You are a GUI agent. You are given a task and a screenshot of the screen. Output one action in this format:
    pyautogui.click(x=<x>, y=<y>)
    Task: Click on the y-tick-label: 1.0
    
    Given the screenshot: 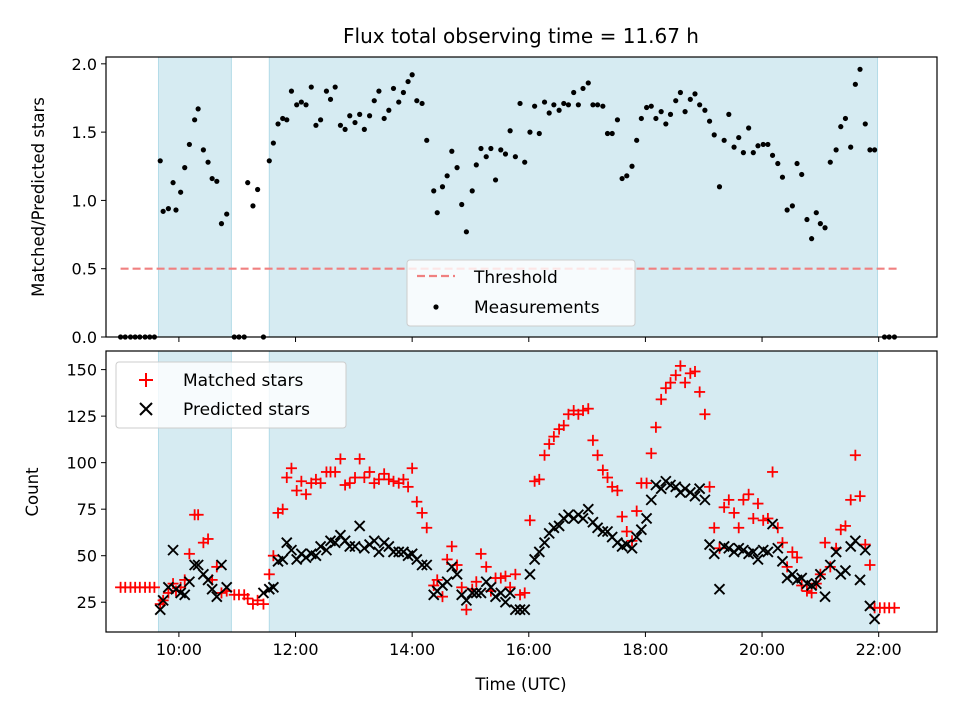 What is the action you would take?
    pyautogui.click(x=84, y=200)
    